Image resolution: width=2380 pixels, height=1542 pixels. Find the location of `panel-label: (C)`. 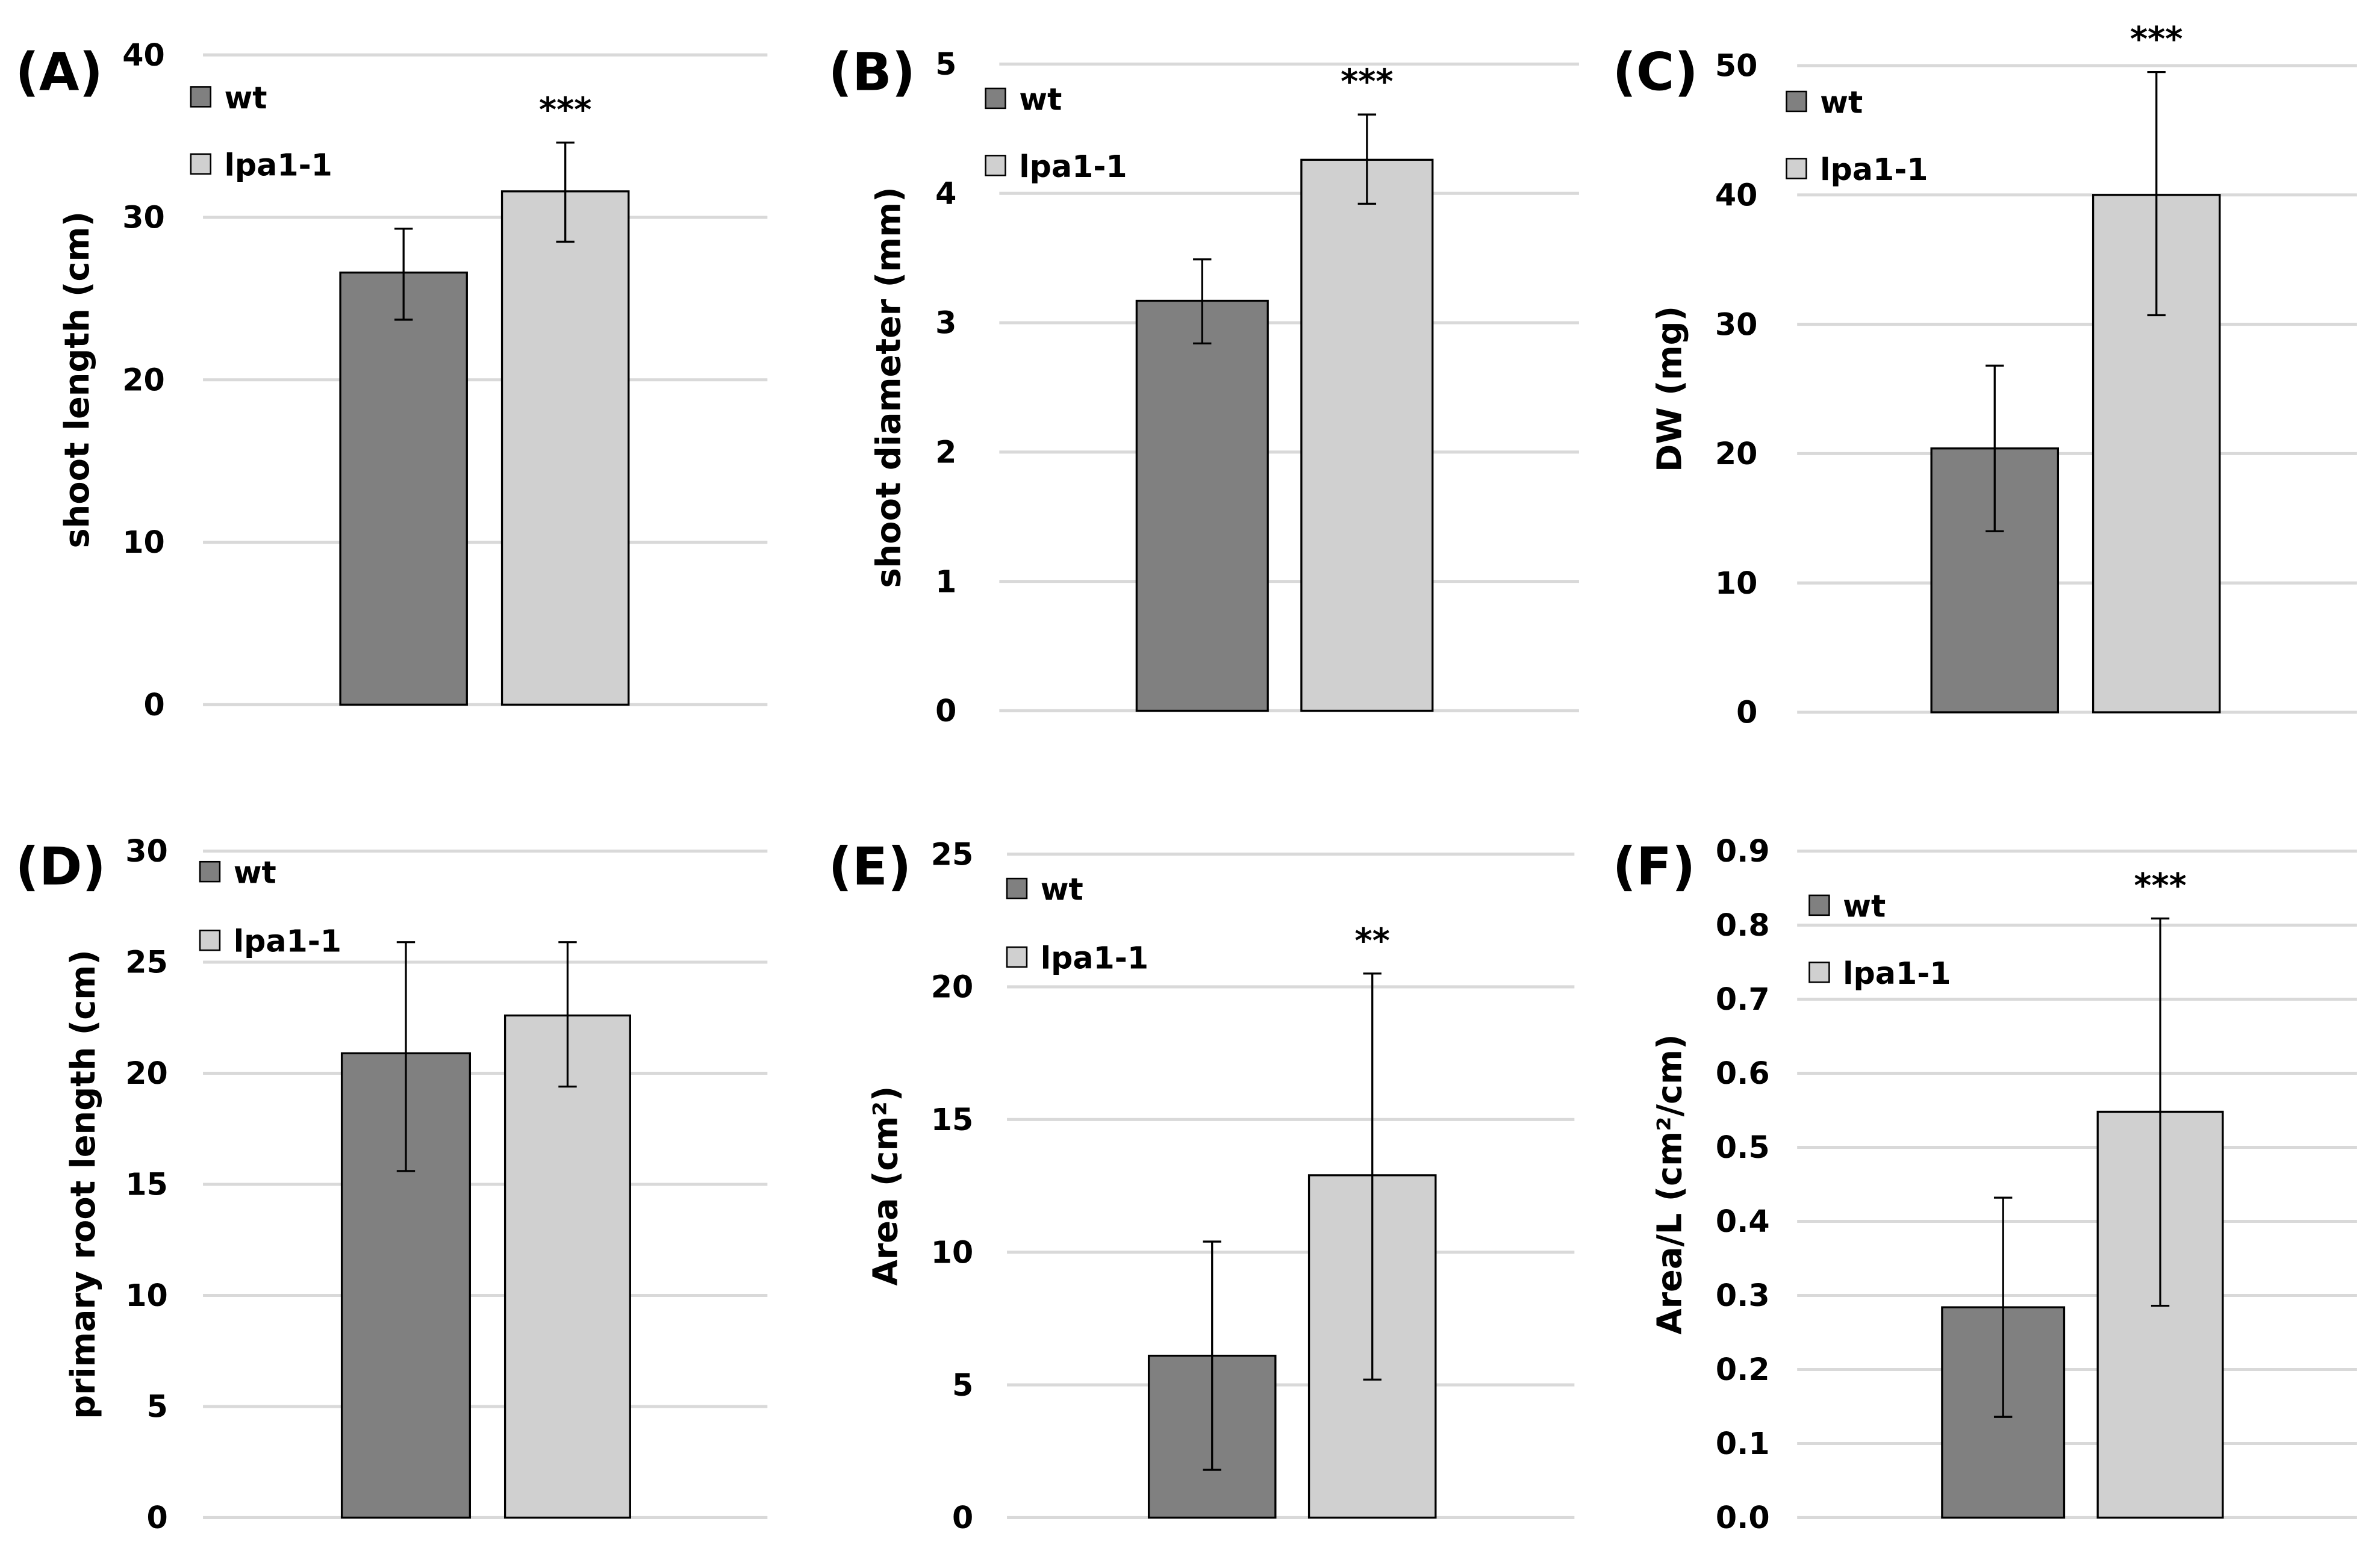

panel-label: (C) is located at coordinates (1655, 72).